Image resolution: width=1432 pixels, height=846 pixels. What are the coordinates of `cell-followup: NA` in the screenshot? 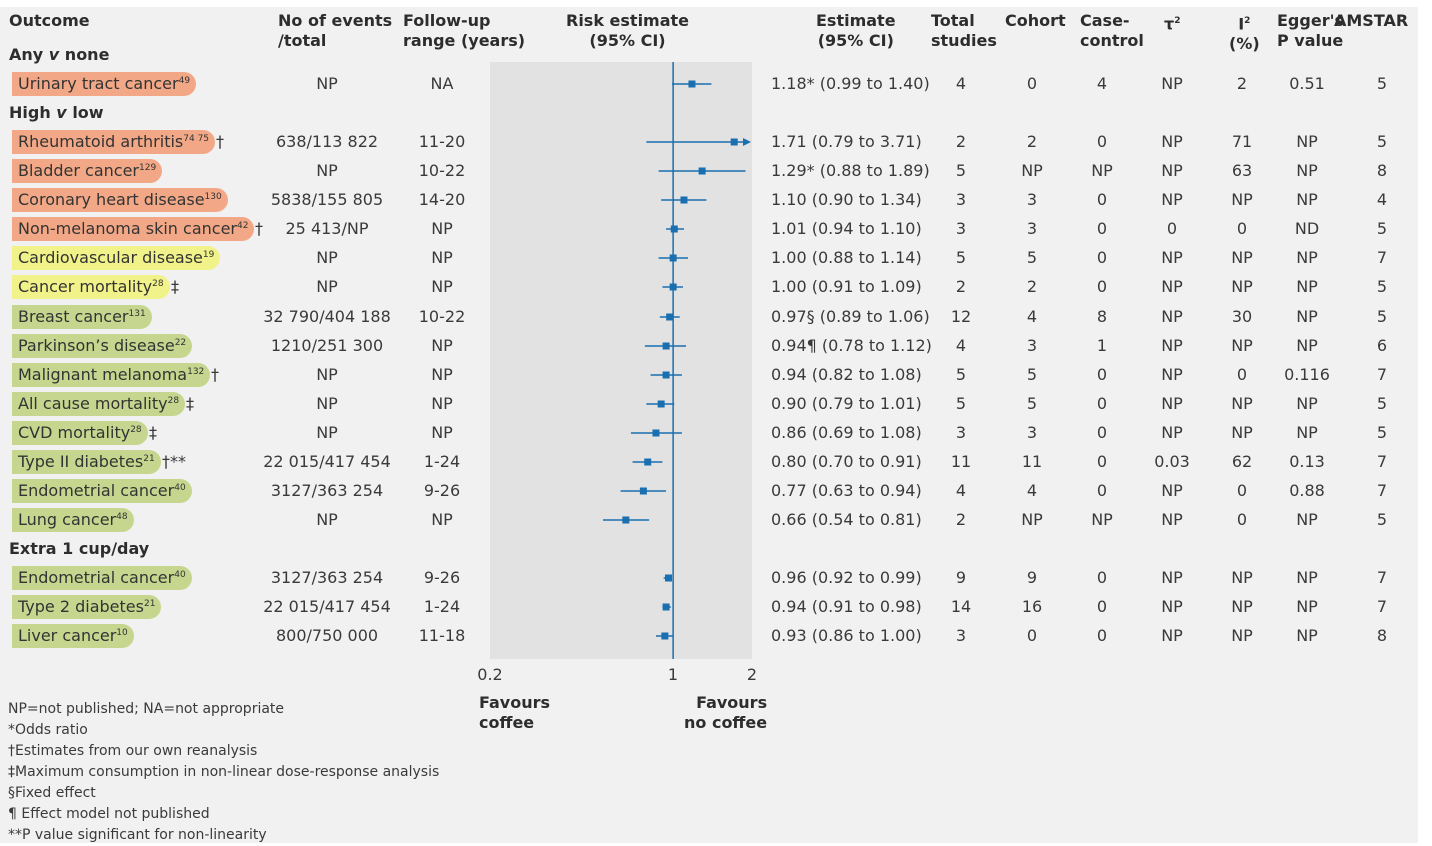 It's located at (442, 83).